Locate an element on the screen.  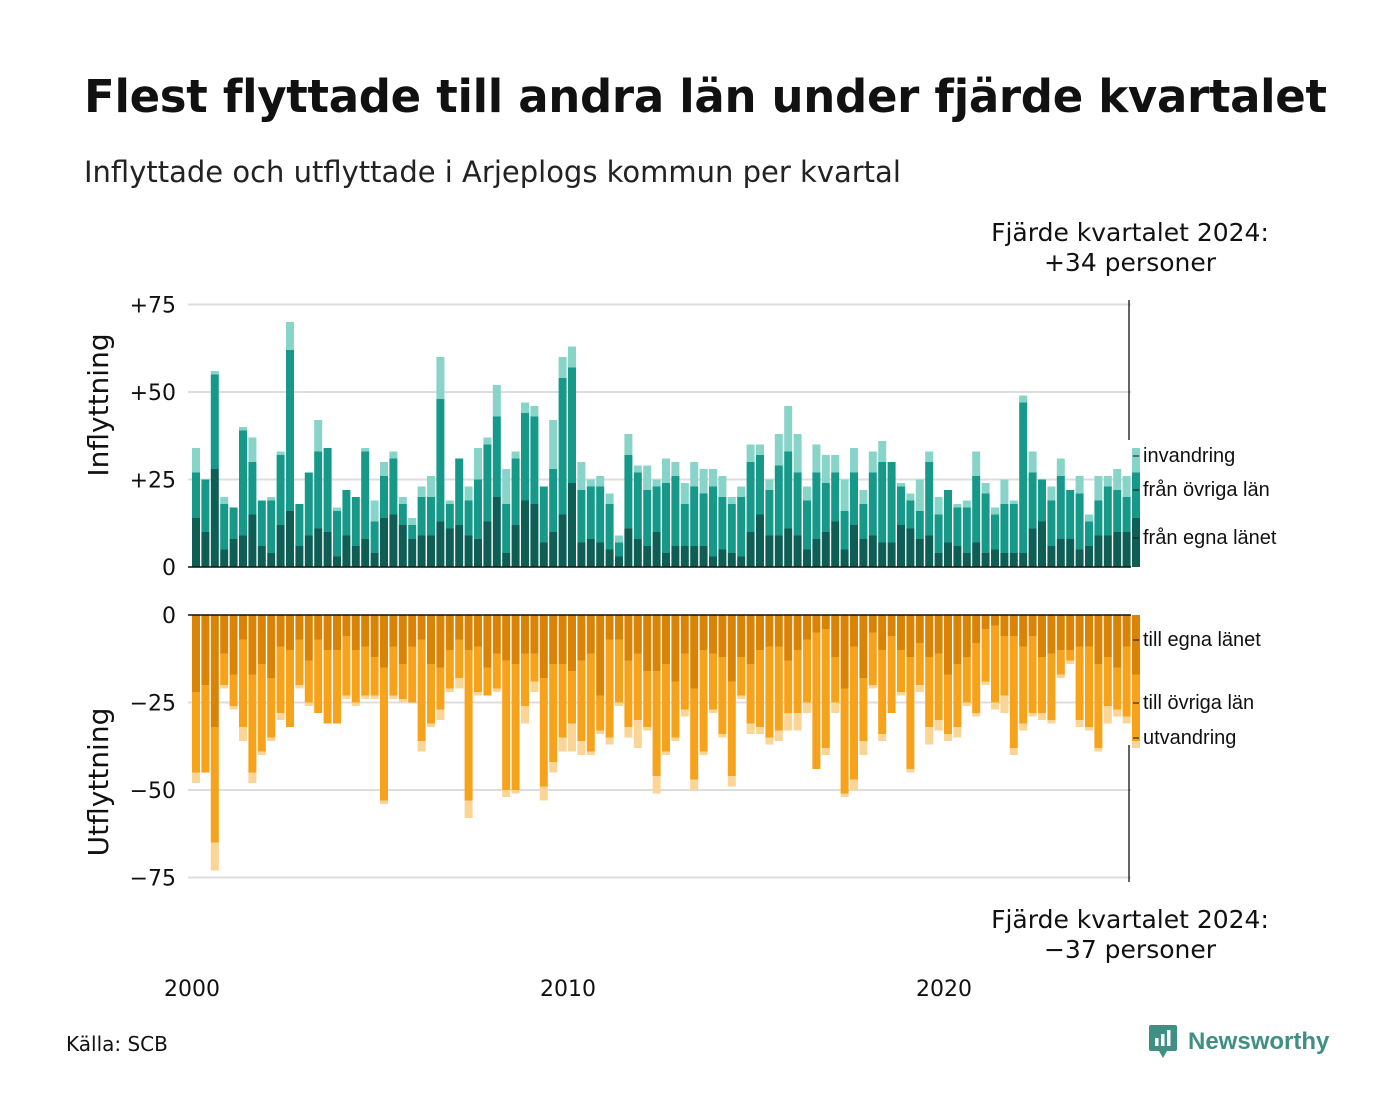
y-tick-label: −25 is located at coordinates (153, 704).